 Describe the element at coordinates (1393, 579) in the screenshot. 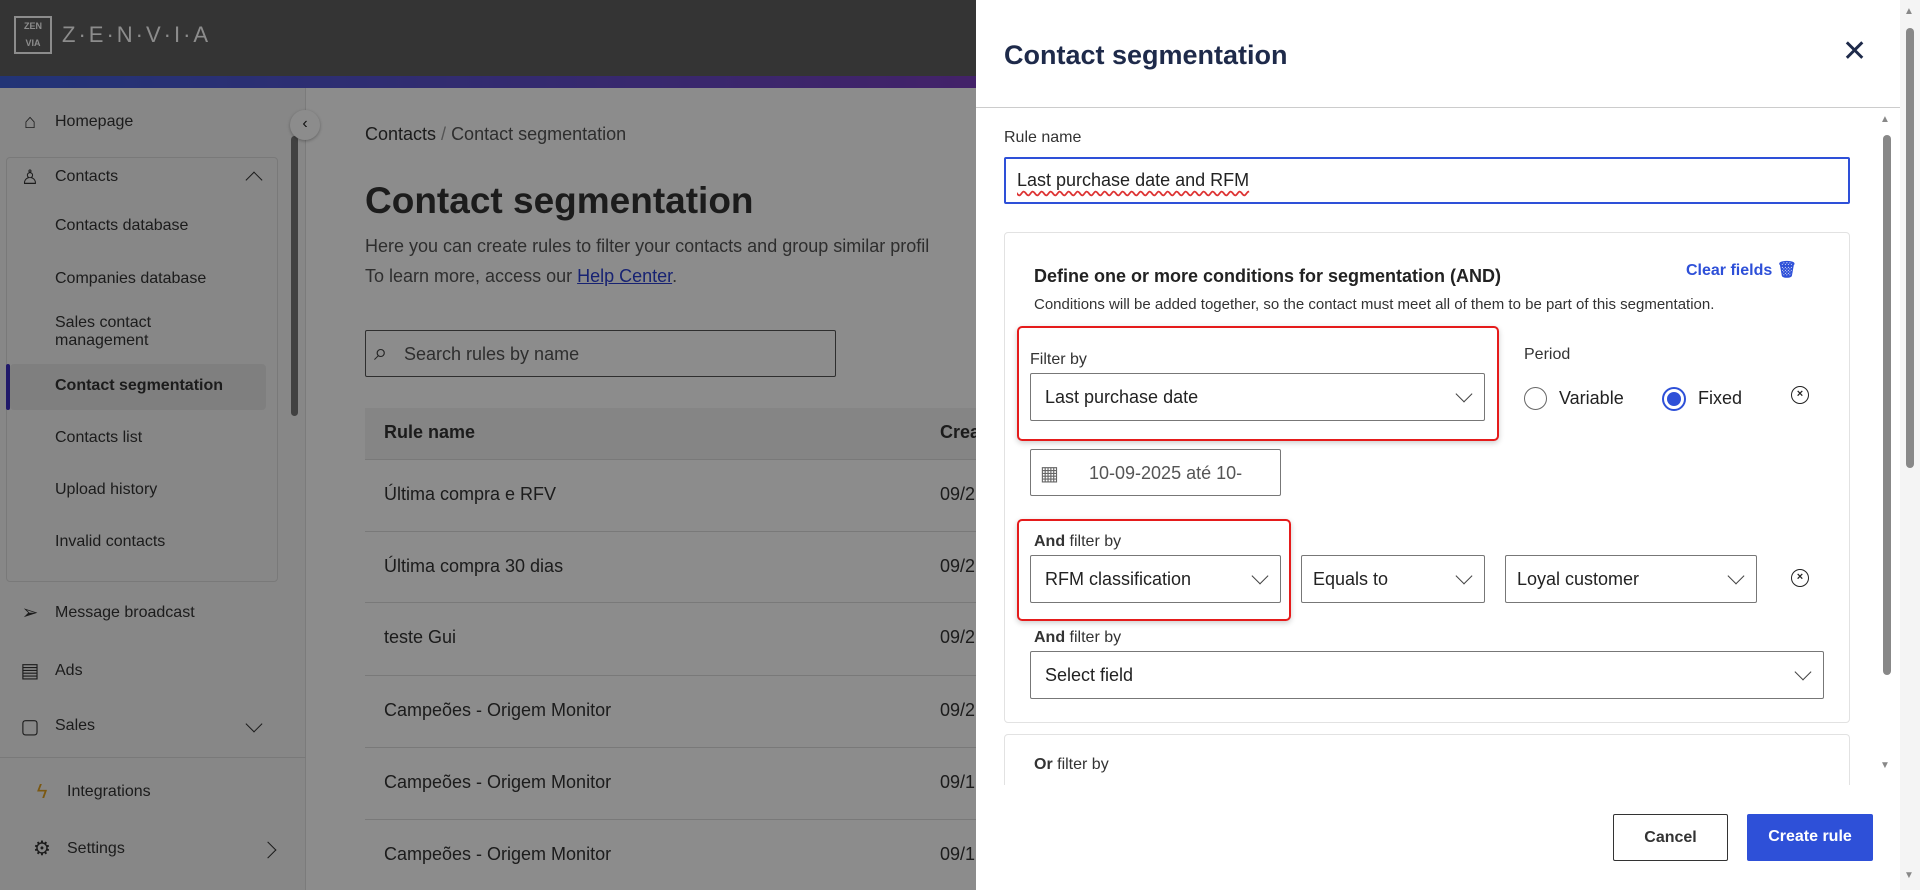

I see `operator-select: Equals to` at that location.